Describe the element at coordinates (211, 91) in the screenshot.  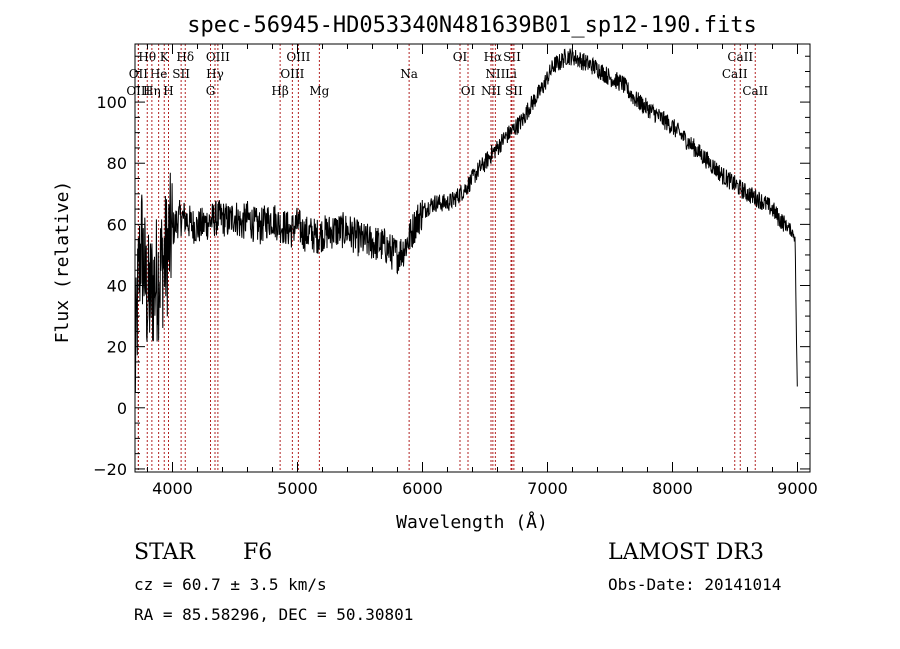
I see `line-label-11: G` at that location.